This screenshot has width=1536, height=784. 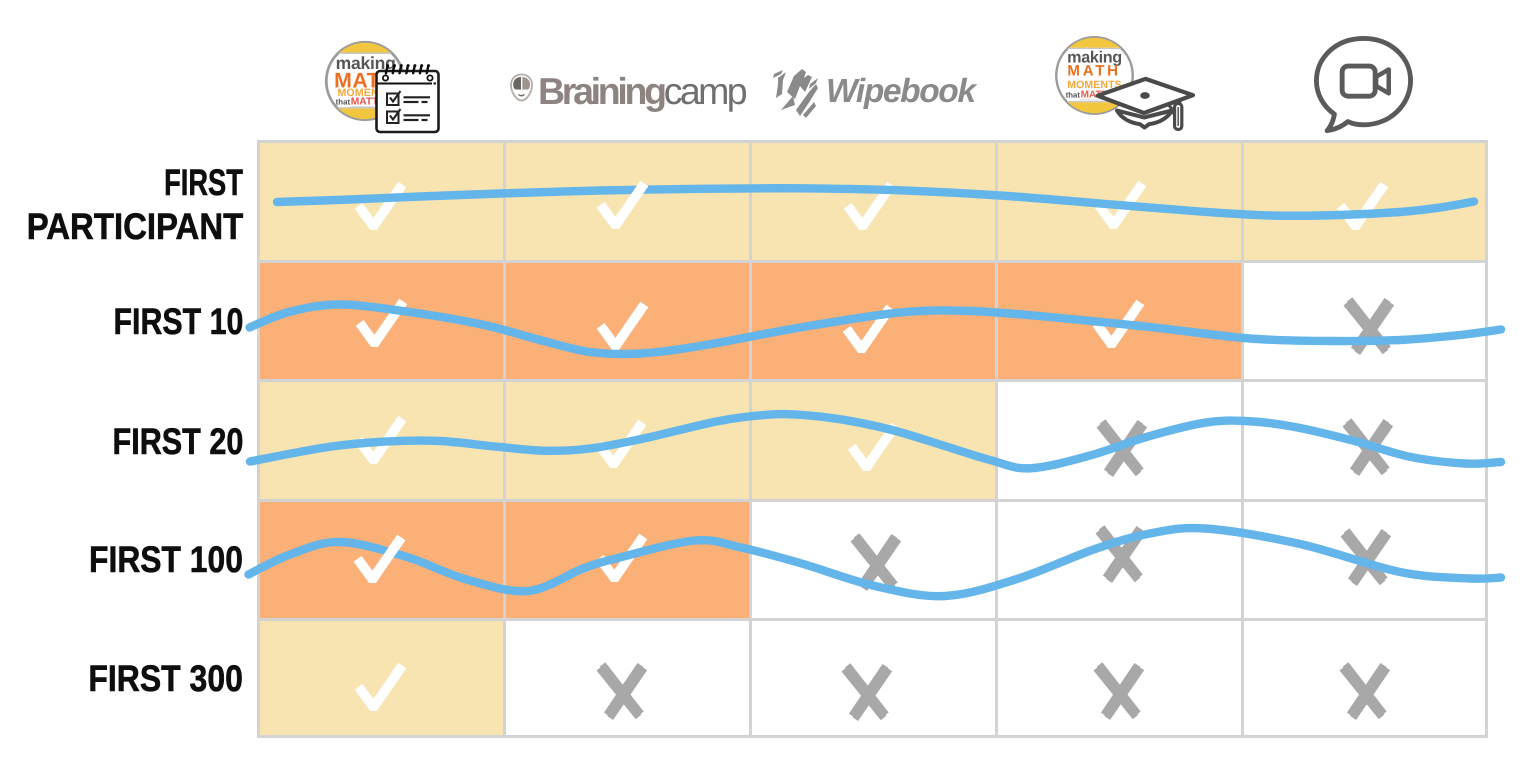 What do you see at coordinates (1093, 70) in the screenshot?
I see `svg-text: MATH` at bounding box center [1093, 70].